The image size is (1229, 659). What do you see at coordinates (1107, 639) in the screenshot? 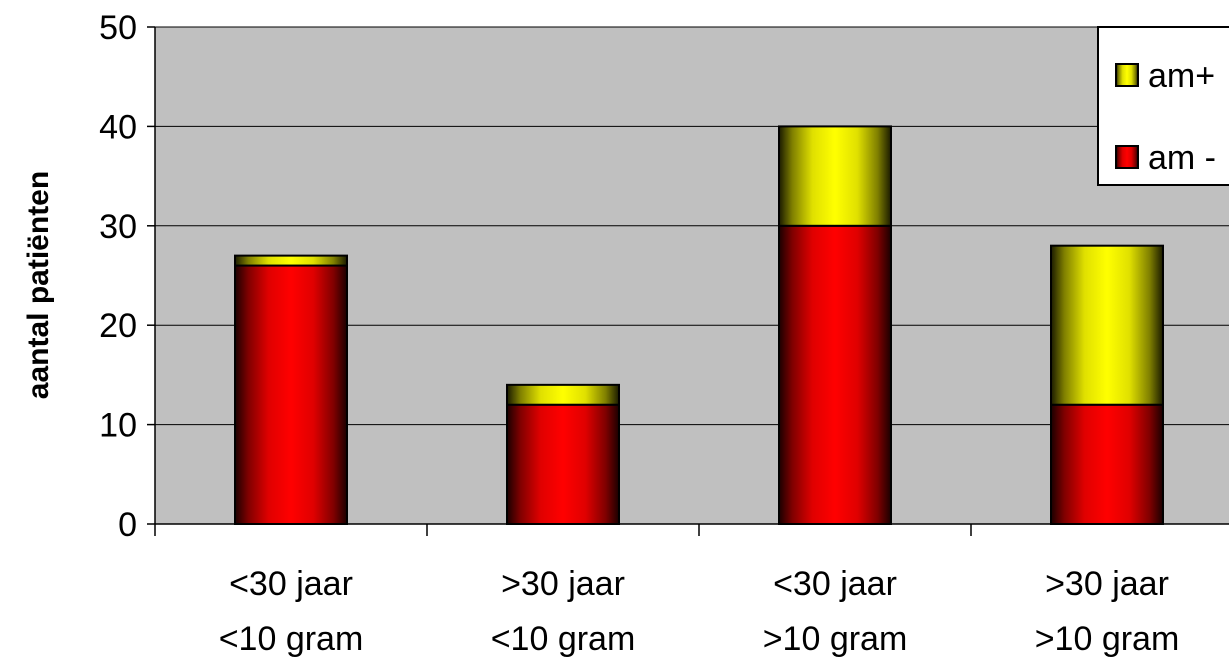
I see `category-label-4-line-2: >10 gram` at bounding box center [1107, 639].